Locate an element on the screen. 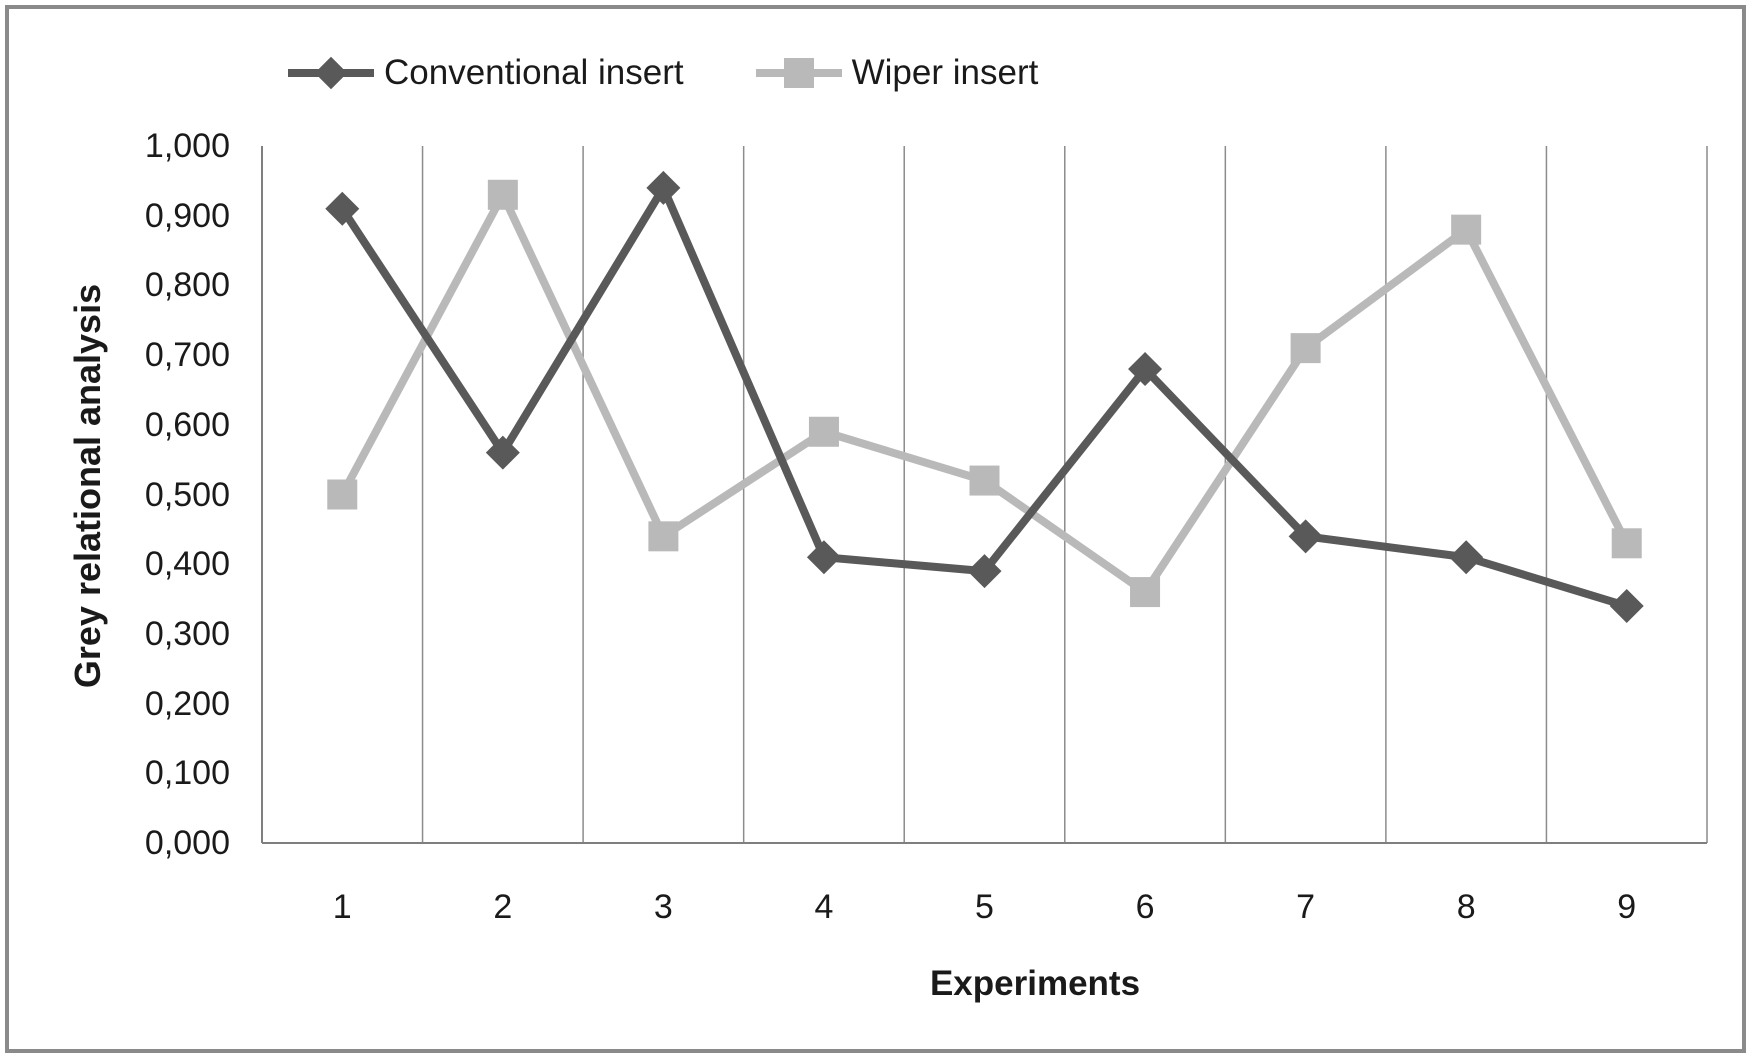 Image resolution: width=1755 pixels, height=1063 pixels. legend-item-wiper-insert: Wiper insert is located at coordinates (897, 73).